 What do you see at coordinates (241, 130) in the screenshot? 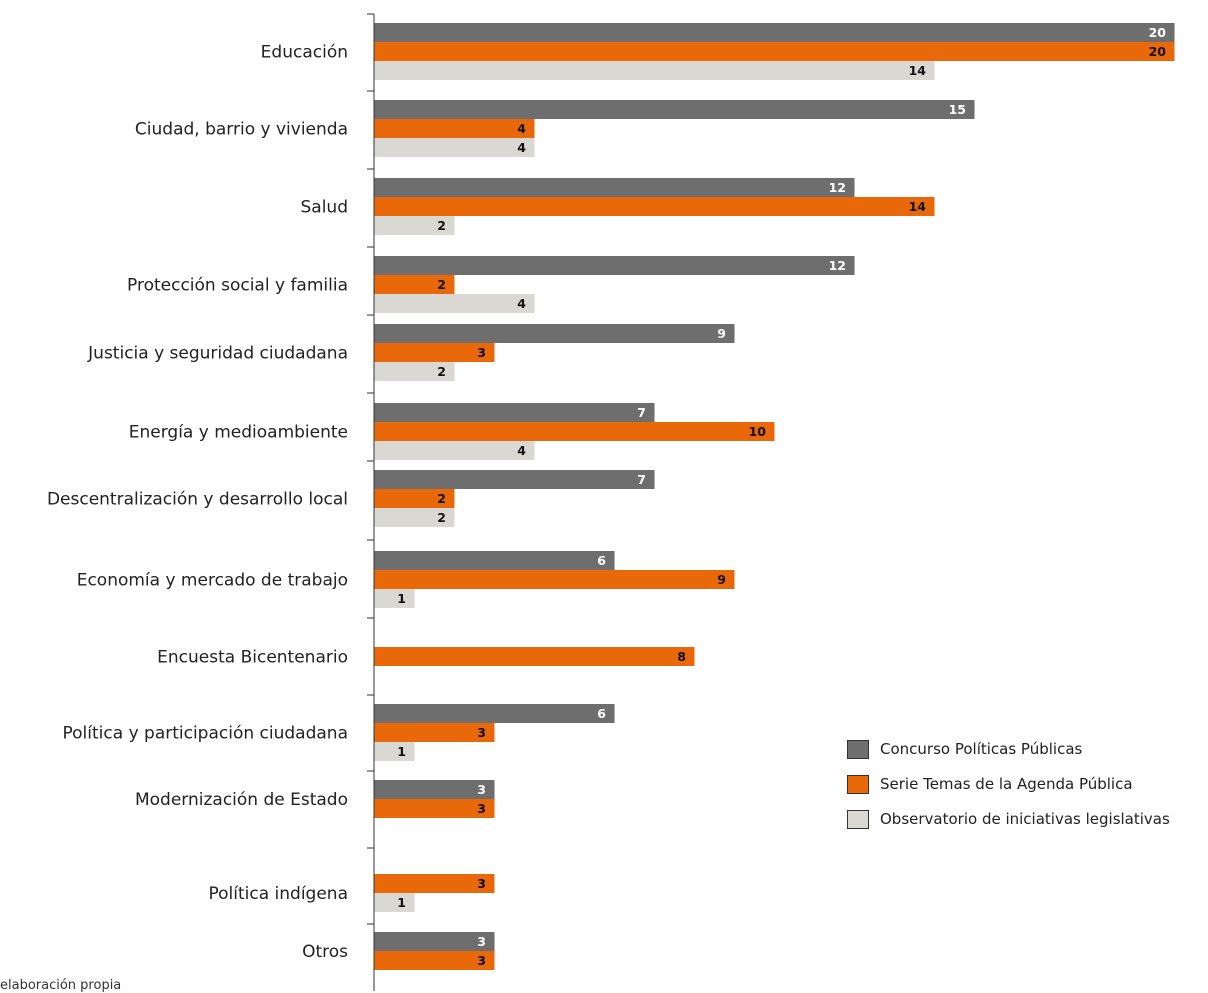
I see `category-label: Ciudad, barrio y vivienda` at bounding box center [241, 130].